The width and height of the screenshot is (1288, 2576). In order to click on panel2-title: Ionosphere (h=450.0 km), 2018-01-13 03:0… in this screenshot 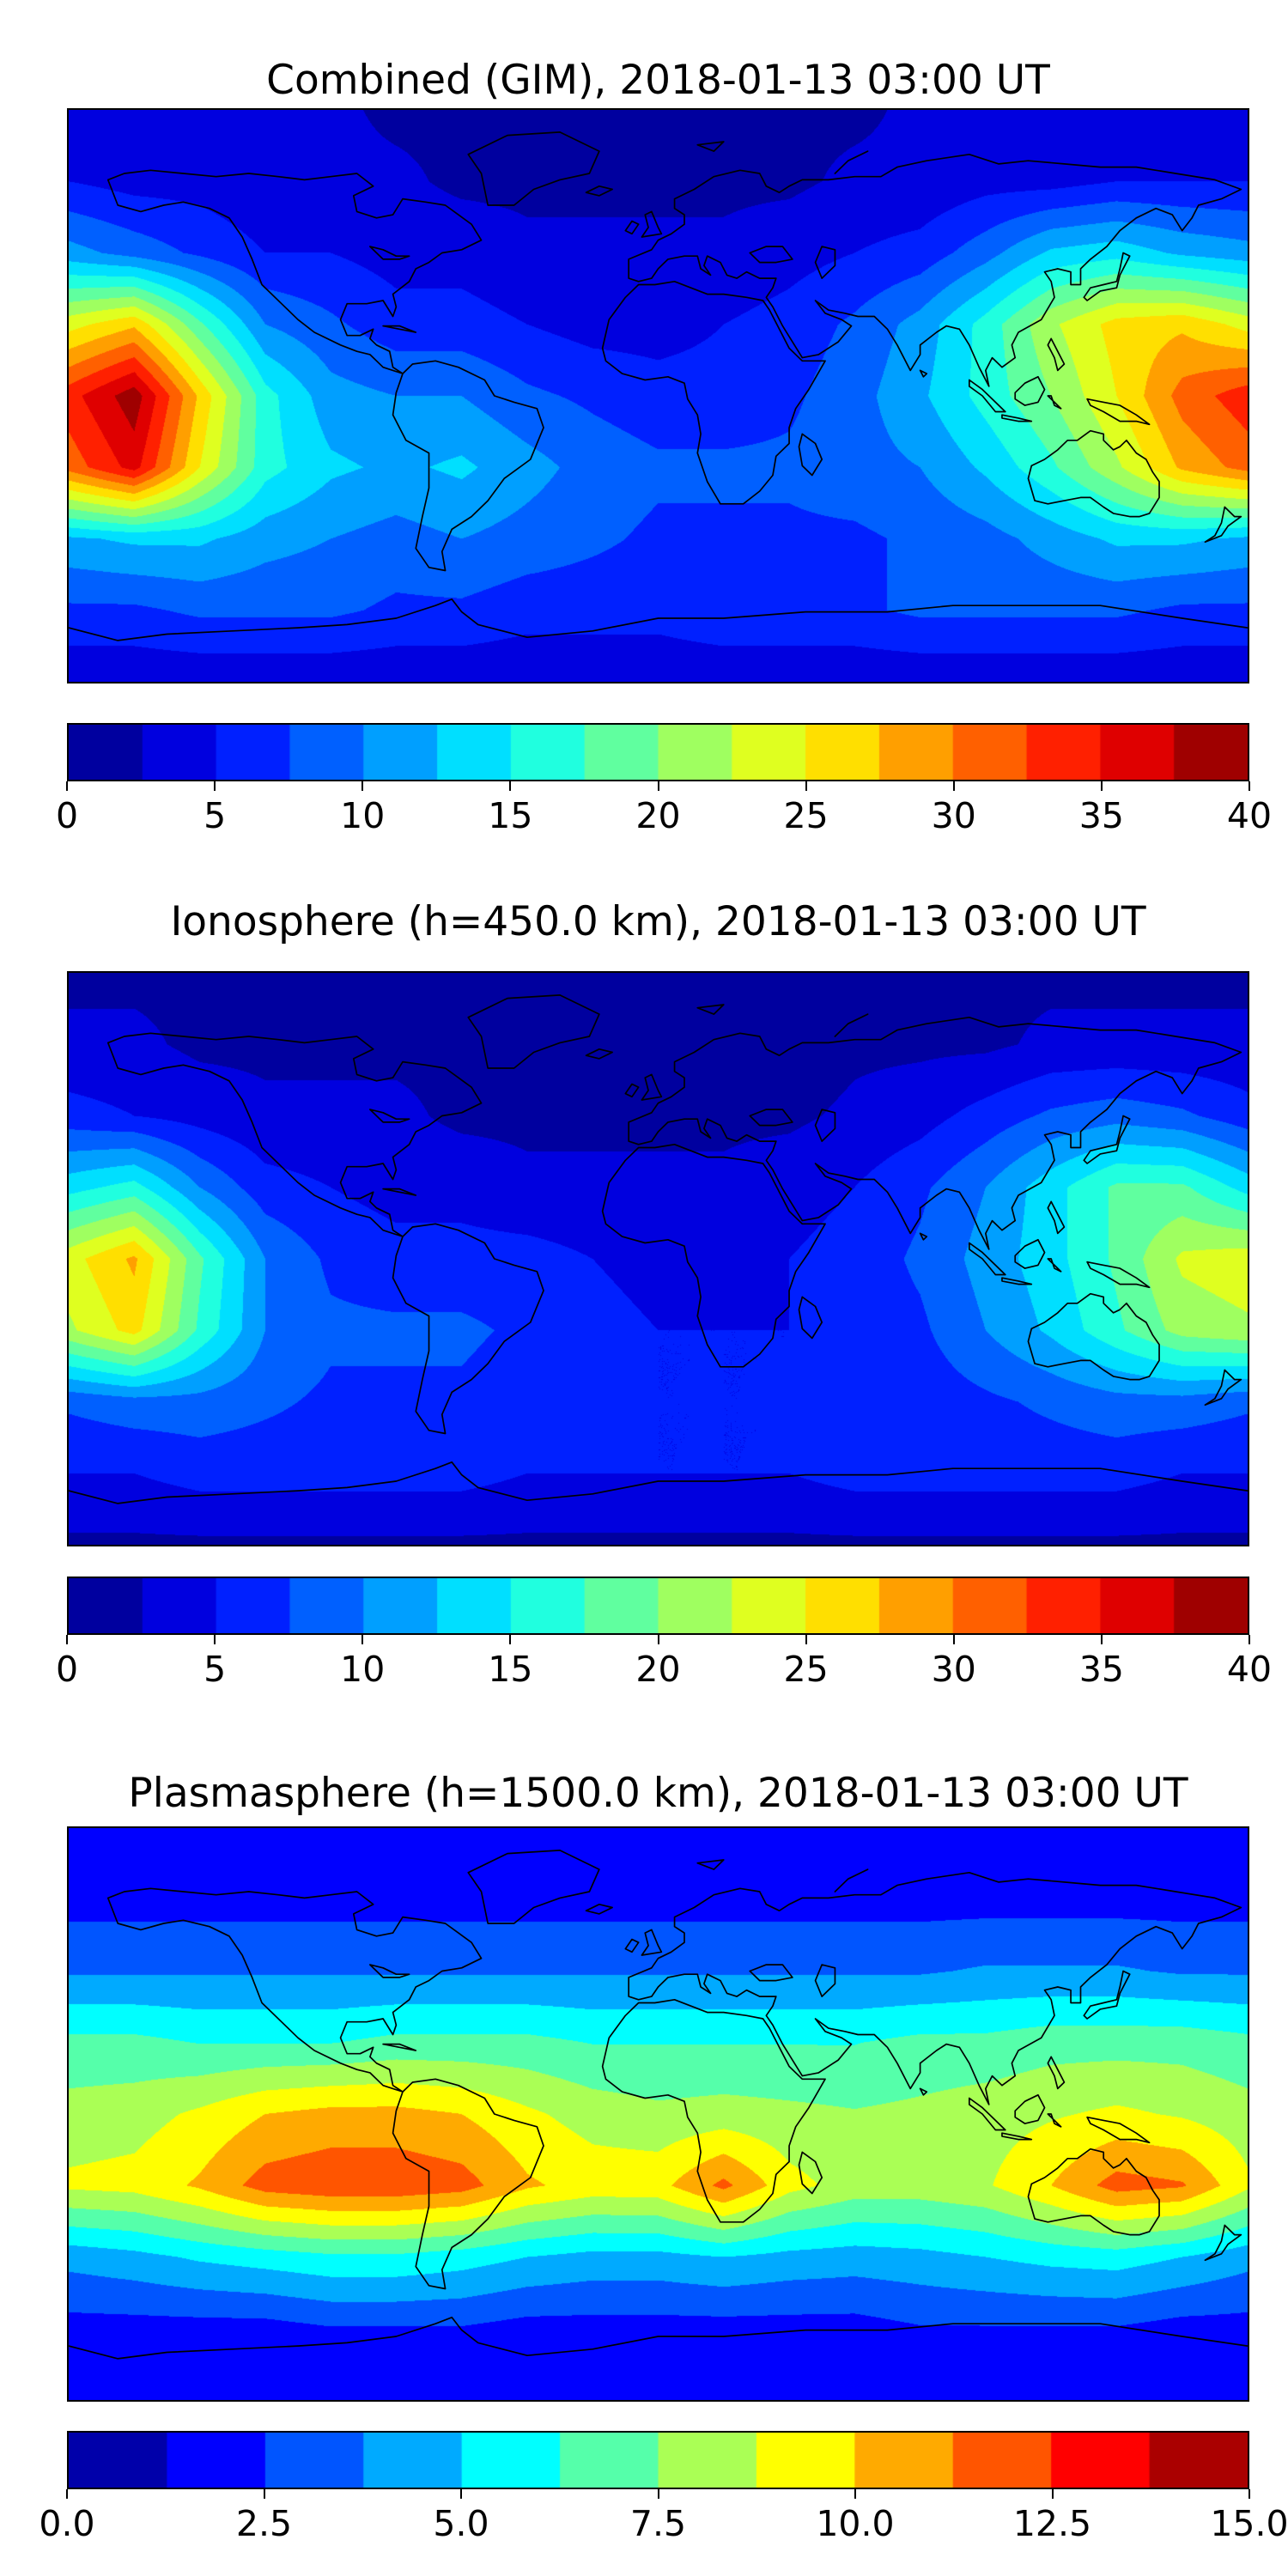, I will do `click(658, 921)`.